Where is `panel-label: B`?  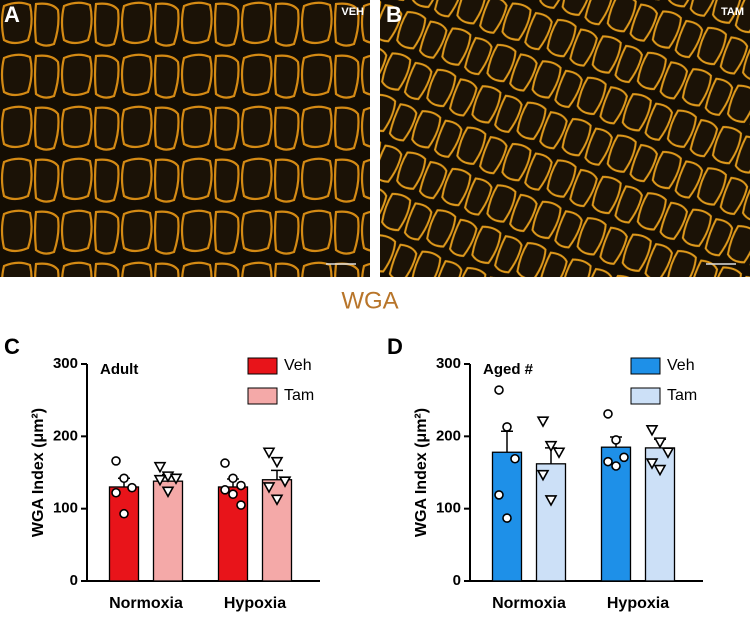
panel-label: B is located at coordinates (394, 14).